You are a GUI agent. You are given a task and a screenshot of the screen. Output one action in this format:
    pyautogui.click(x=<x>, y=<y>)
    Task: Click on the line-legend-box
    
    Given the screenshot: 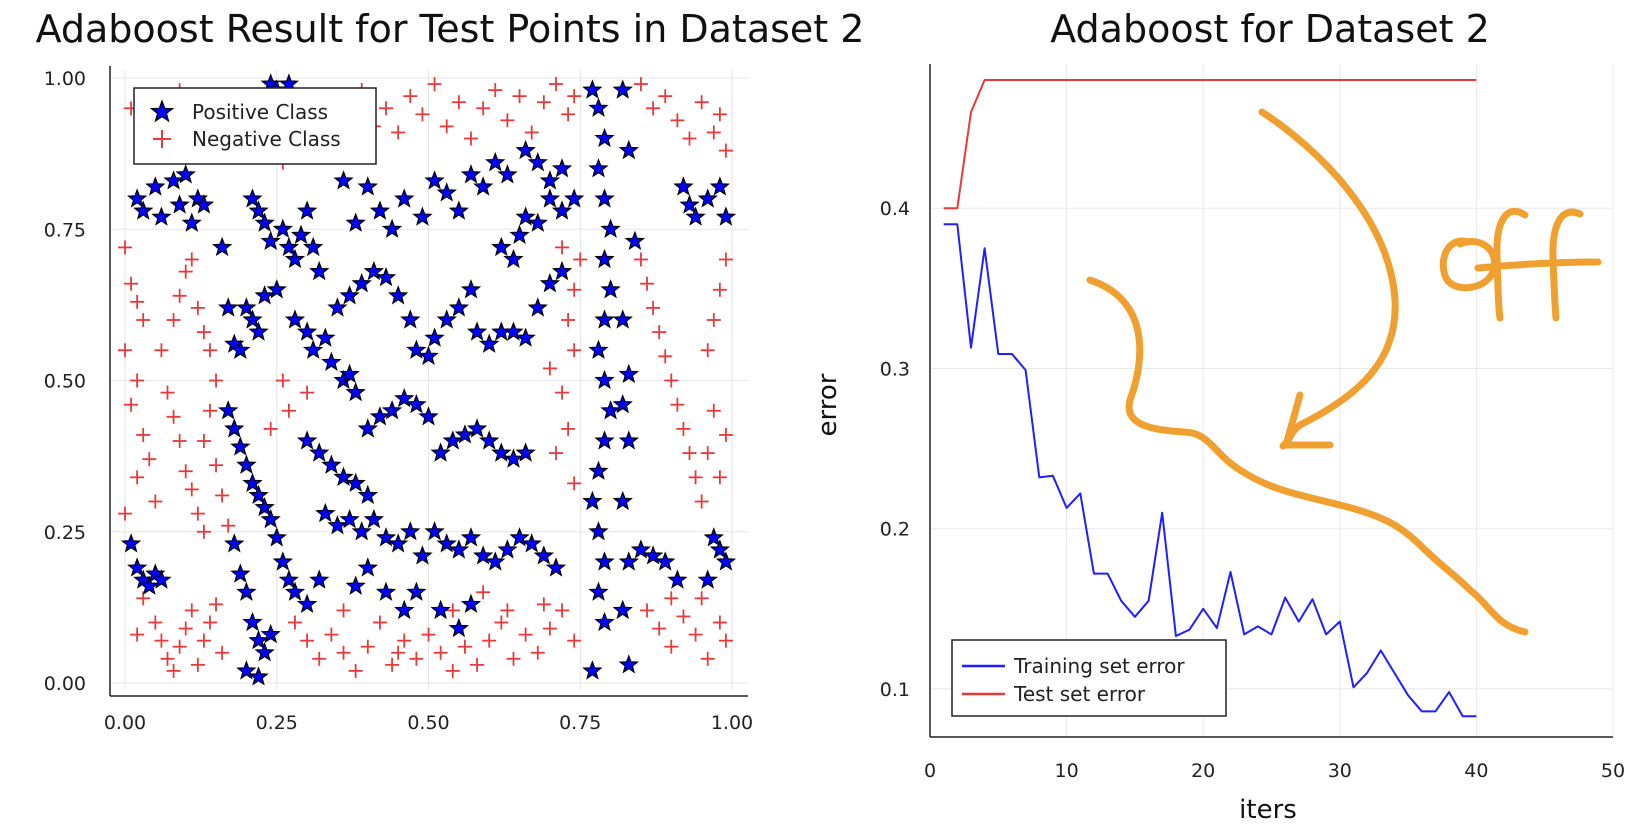 What is the action you would take?
    pyautogui.click(x=1089, y=678)
    